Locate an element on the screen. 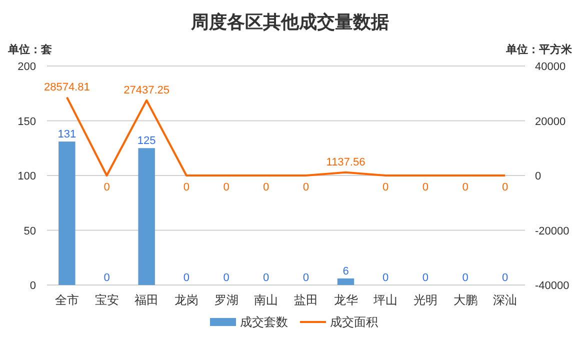 This screenshot has height=337, width=580. x-tick-label: 光明 is located at coordinates (425, 300).